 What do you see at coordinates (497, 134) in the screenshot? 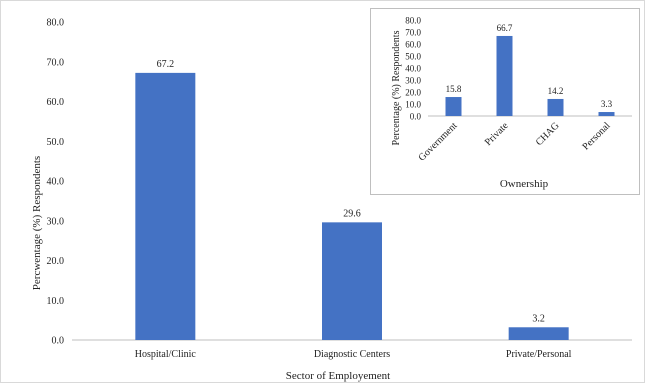
I see `inset-category-label: Private` at bounding box center [497, 134].